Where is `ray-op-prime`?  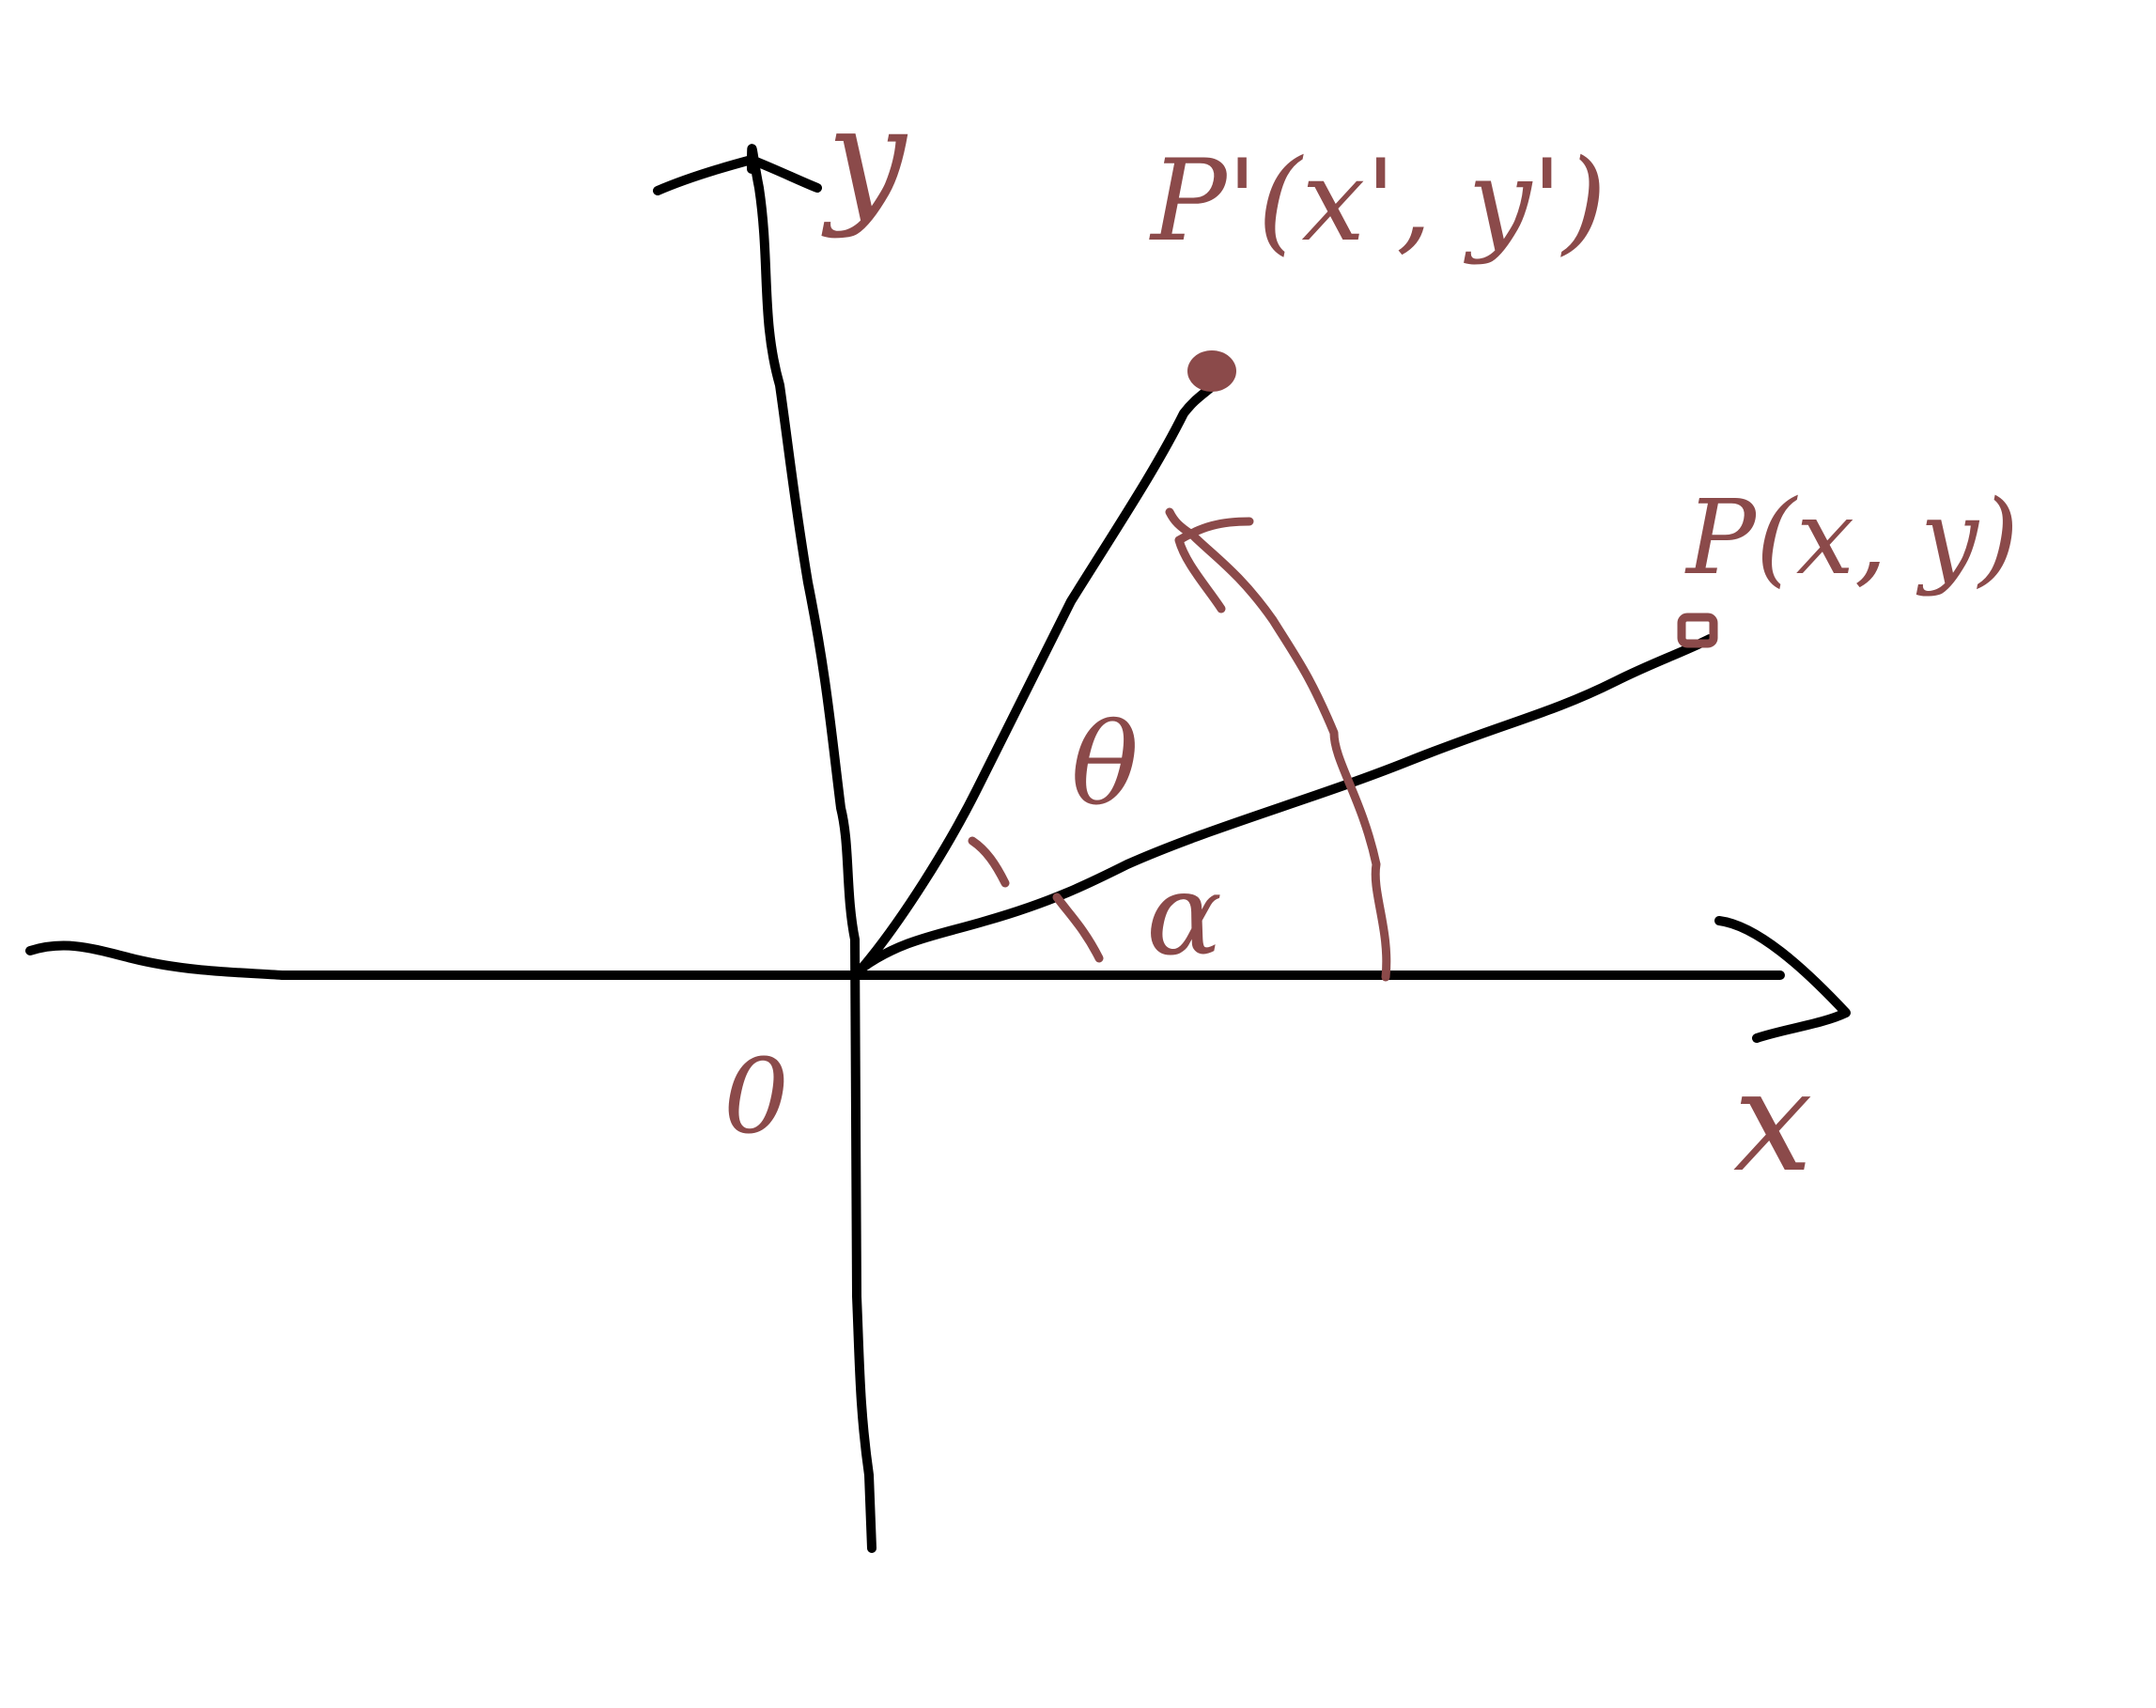 ray-op-prime is located at coordinates (1040, 674).